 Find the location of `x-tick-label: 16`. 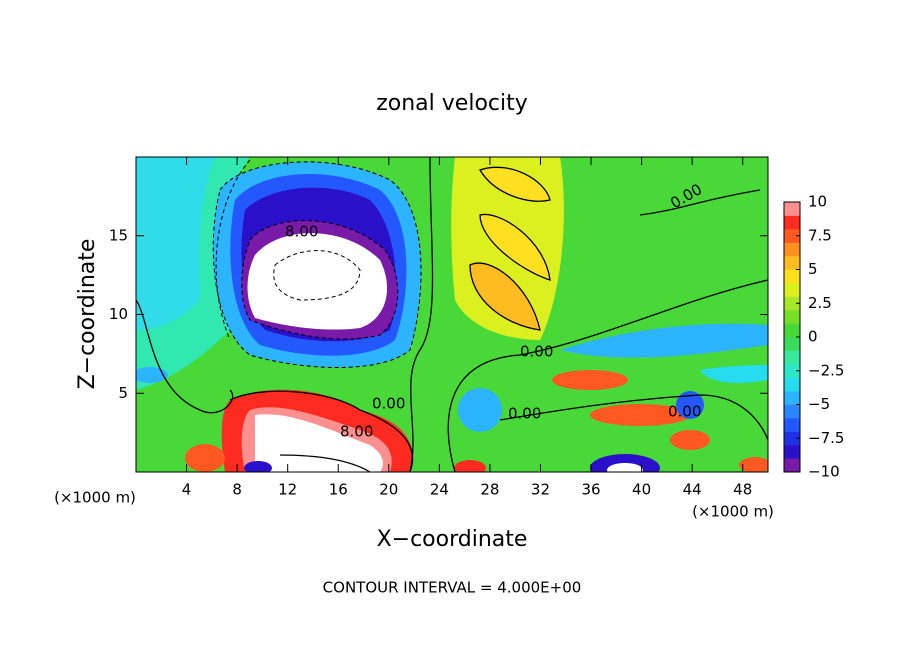

x-tick-label: 16 is located at coordinates (338, 490).